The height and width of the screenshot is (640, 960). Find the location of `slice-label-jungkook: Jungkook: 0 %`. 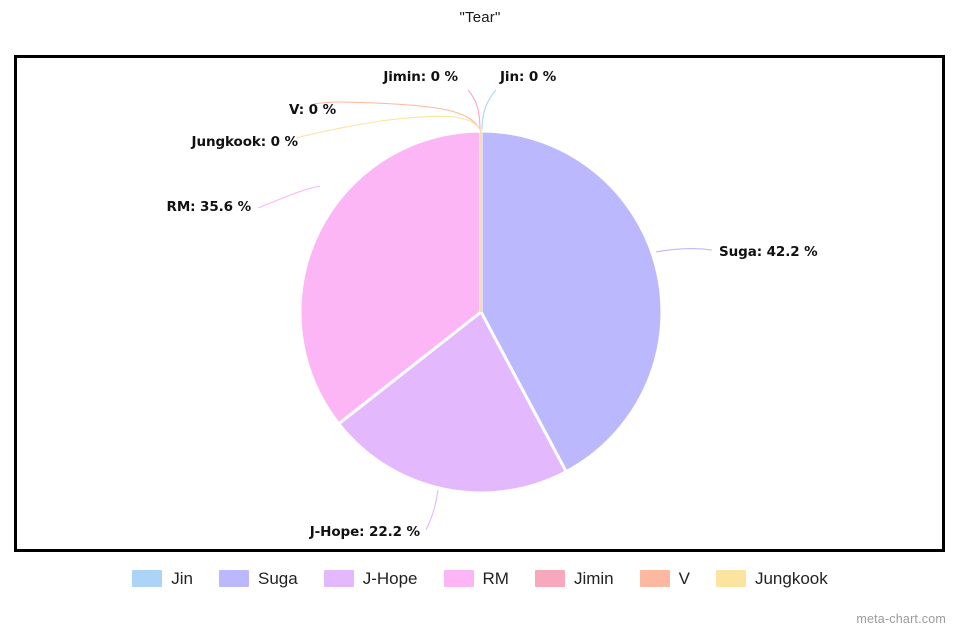

slice-label-jungkook: Jungkook: 0 % is located at coordinates (245, 142).